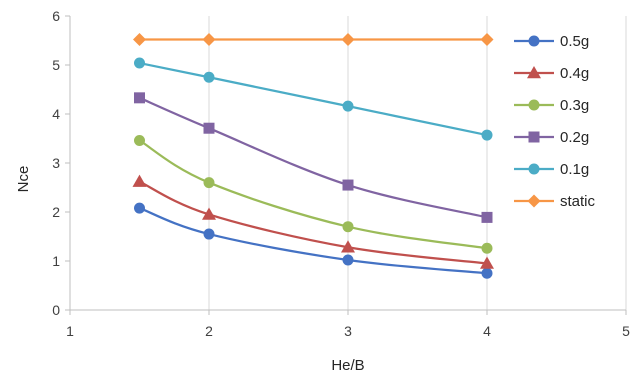  Describe the element at coordinates (487, 331) in the screenshot. I see `x-tick-label: 4` at that location.